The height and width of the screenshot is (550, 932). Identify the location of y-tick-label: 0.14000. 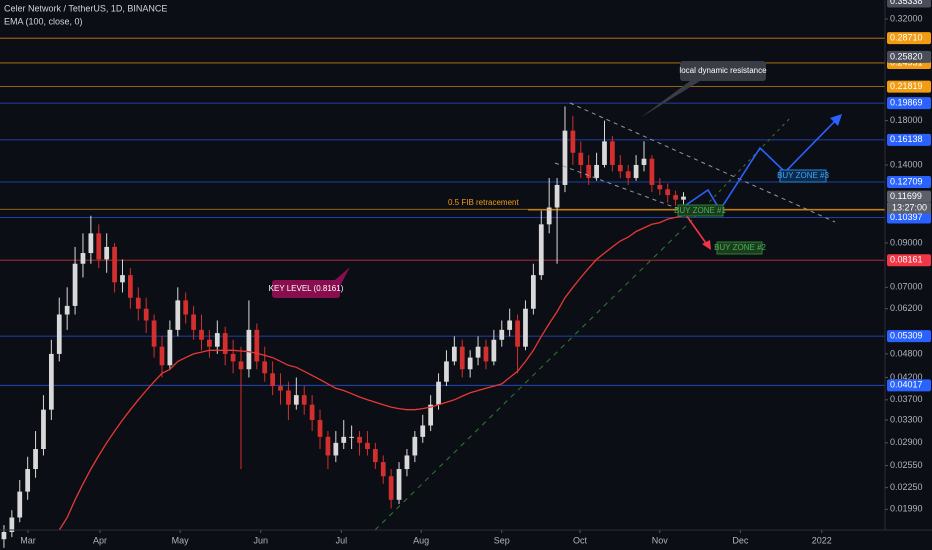
(906, 164).